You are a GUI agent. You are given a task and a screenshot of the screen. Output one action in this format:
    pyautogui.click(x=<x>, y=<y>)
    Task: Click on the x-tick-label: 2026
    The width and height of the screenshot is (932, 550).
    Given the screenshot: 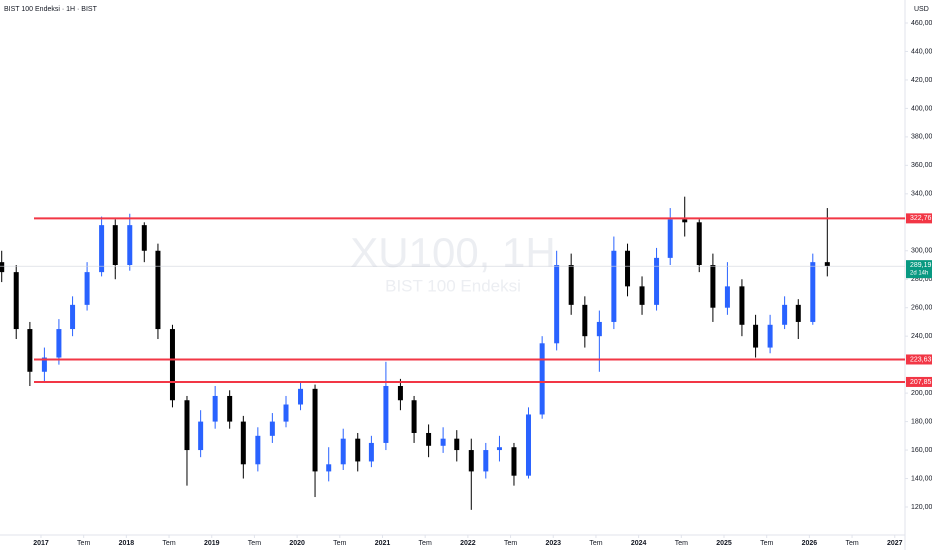 What is the action you would take?
    pyautogui.click(x=810, y=543)
    